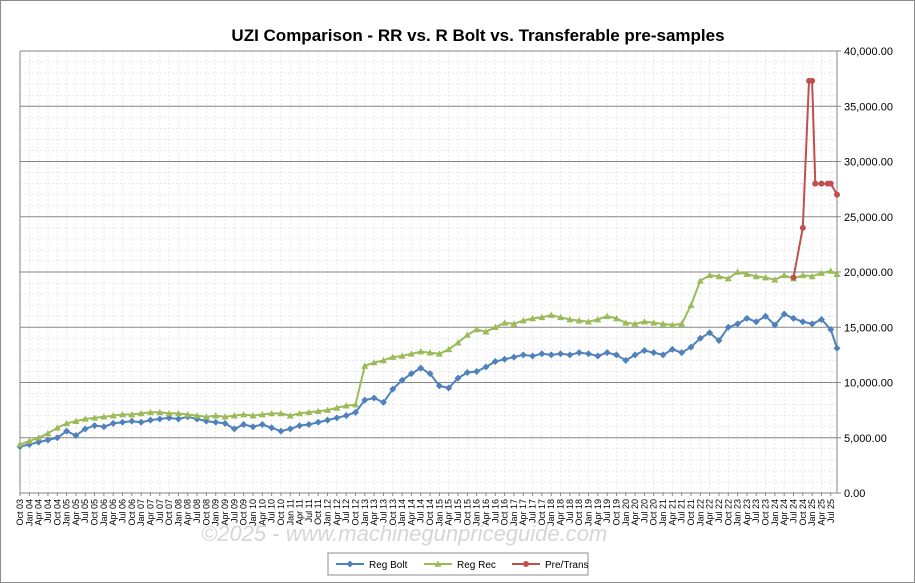 The height and width of the screenshot is (583, 915). I want to click on x-tick-label: Jul 19, so click(607, 511).